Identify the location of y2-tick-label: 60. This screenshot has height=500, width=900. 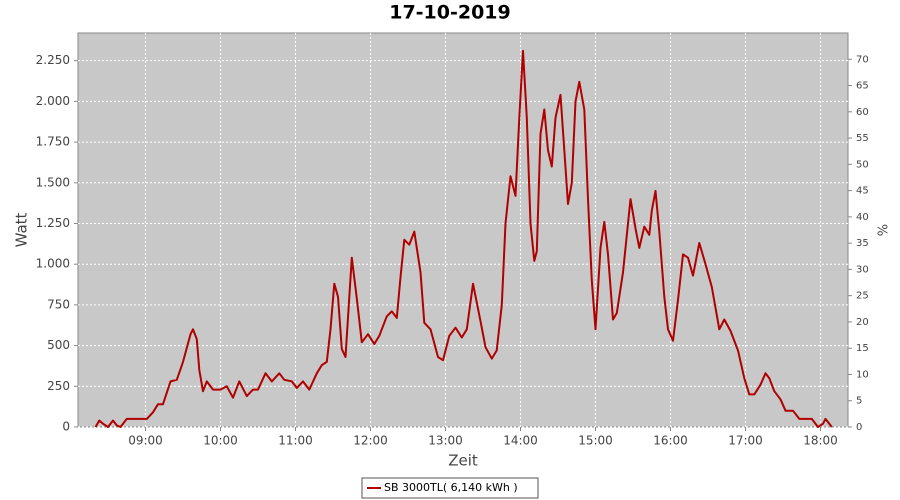
(862, 112).